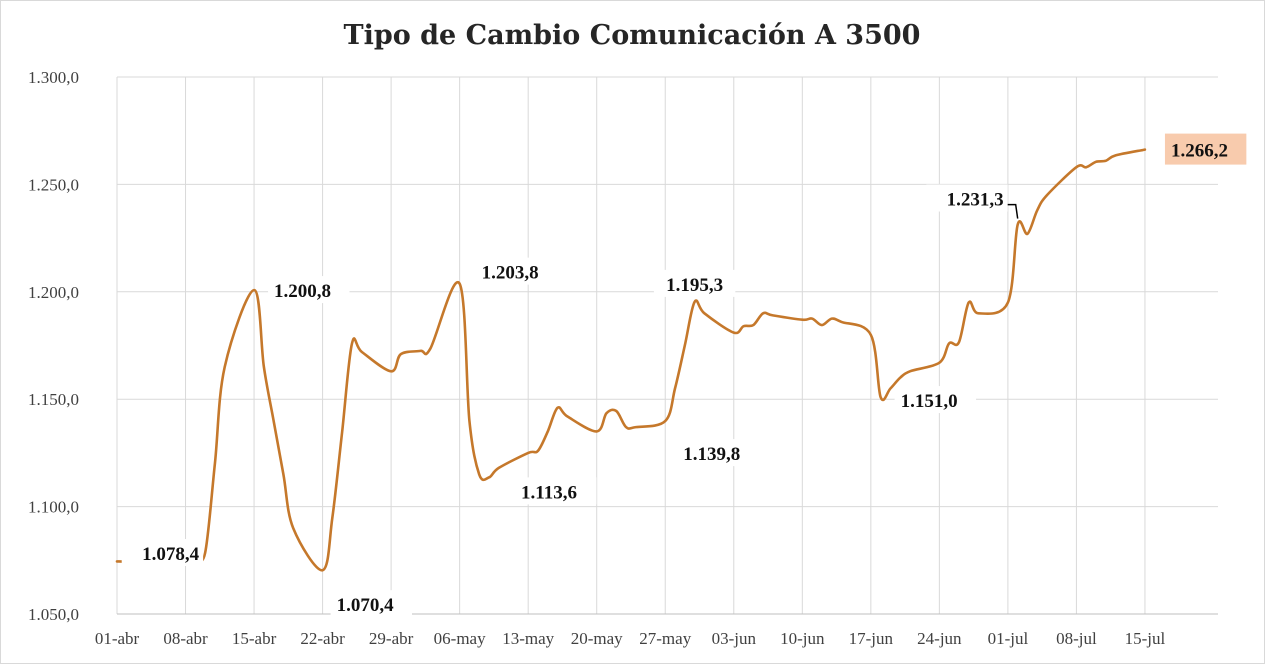 The width and height of the screenshot is (1265, 664). Describe the element at coordinates (53, 507) in the screenshot. I see `y-tick-label: 1.100,0` at that location.